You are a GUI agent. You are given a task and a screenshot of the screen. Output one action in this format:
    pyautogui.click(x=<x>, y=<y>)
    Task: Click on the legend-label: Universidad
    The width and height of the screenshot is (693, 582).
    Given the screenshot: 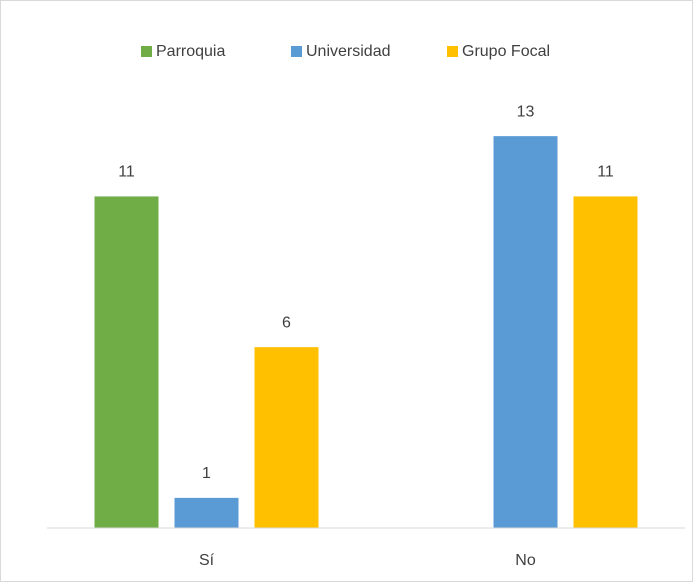 What is the action you would take?
    pyautogui.click(x=348, y=51)
    